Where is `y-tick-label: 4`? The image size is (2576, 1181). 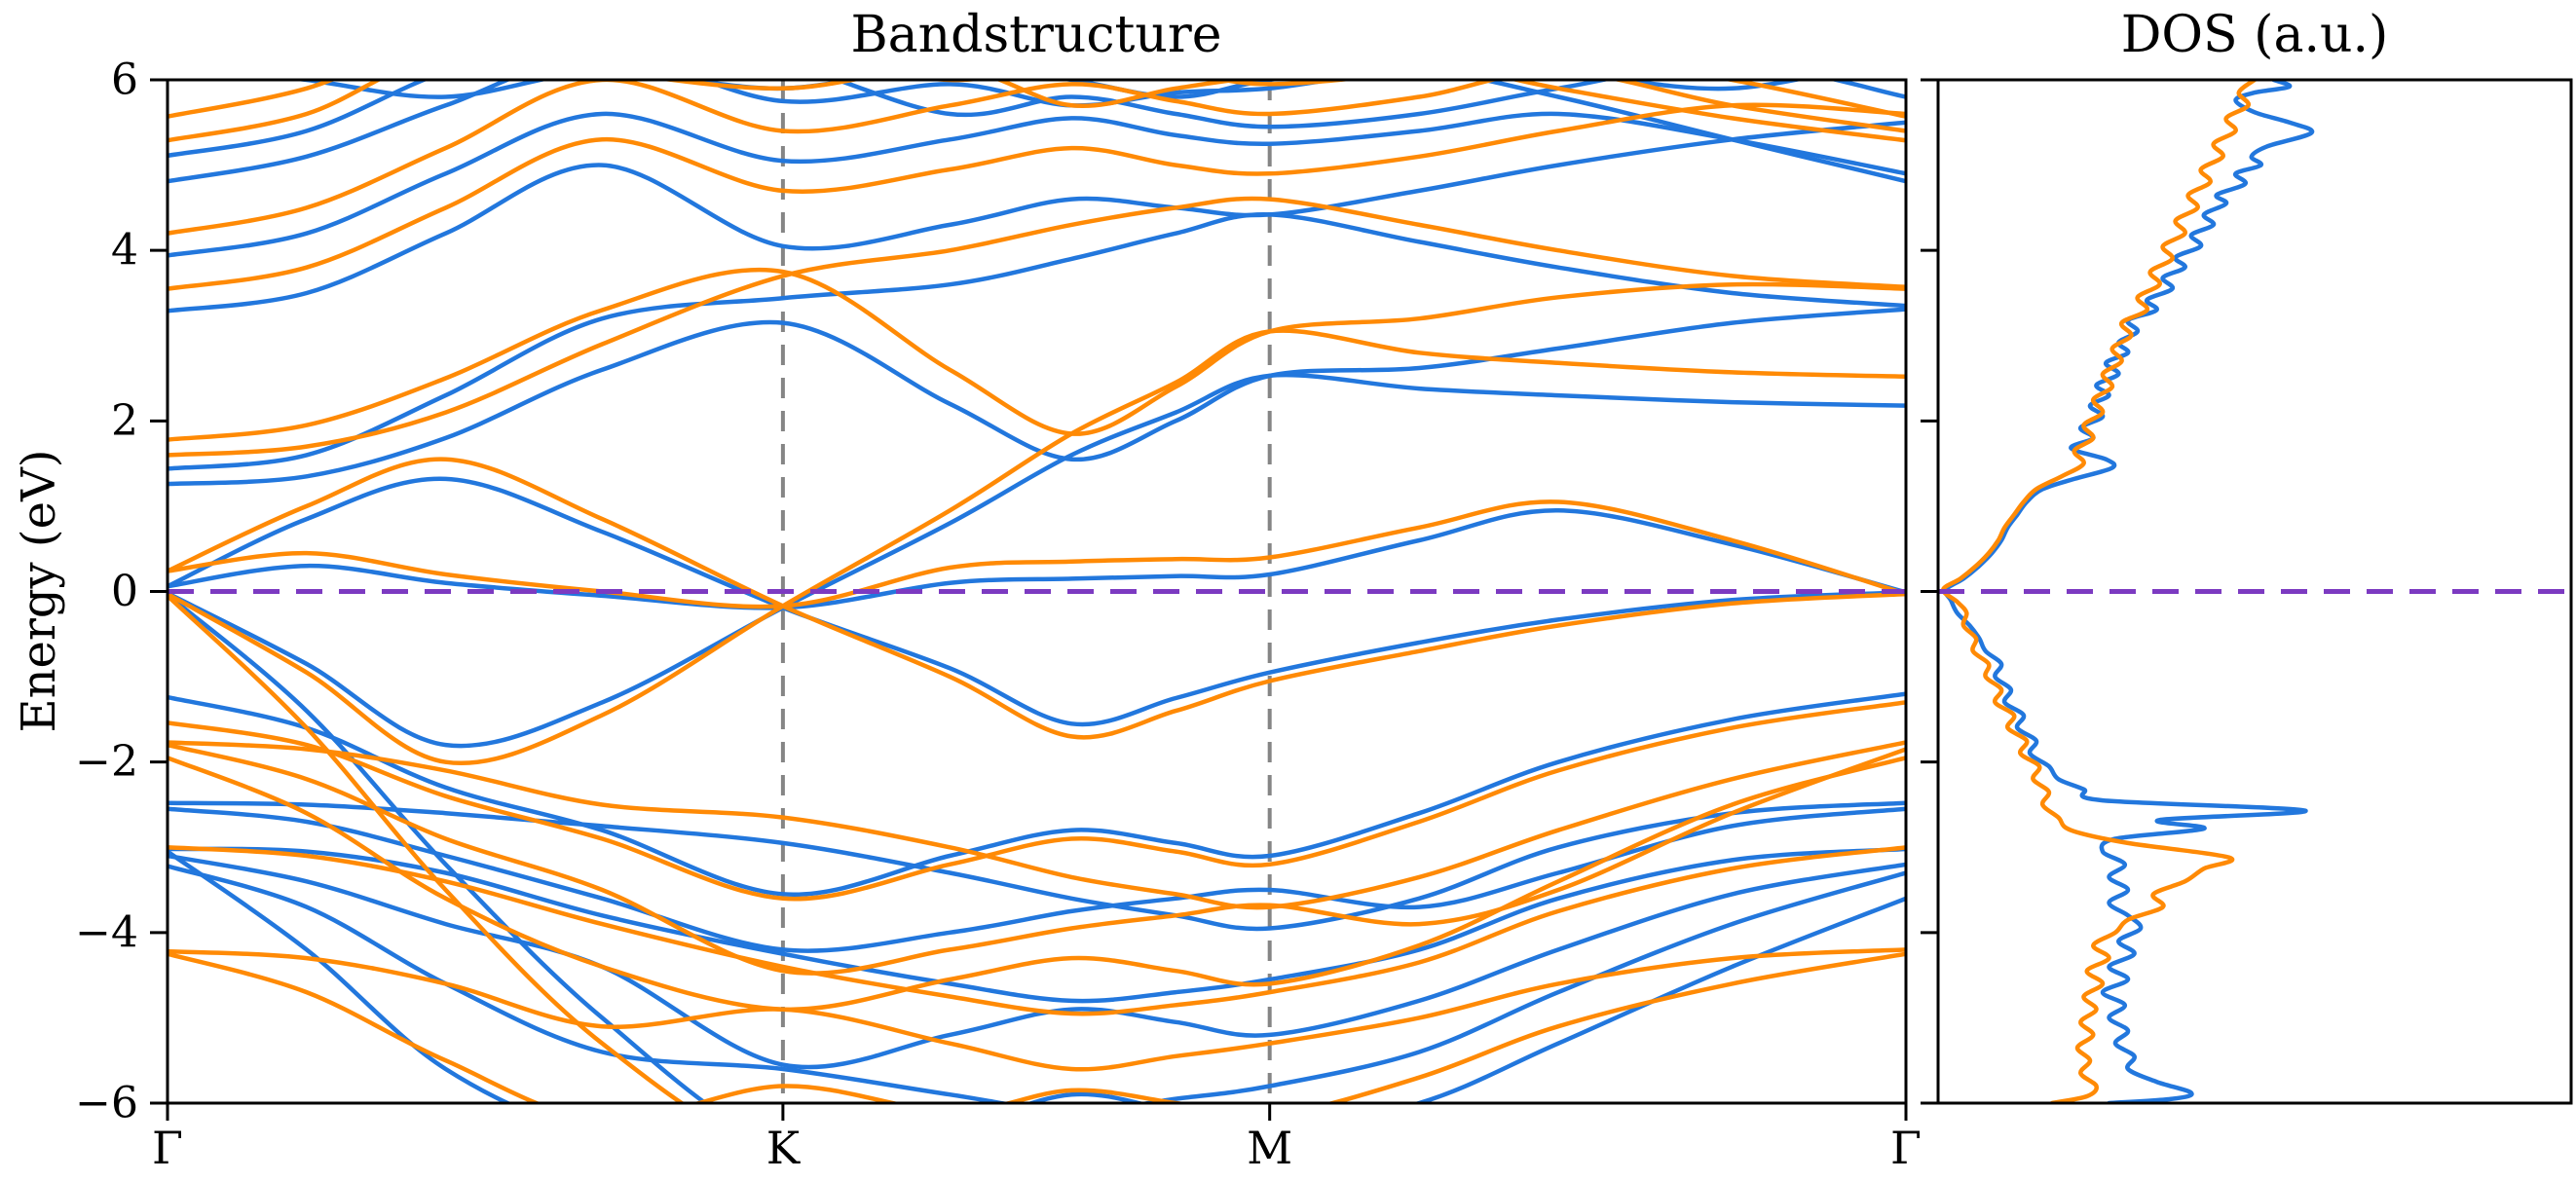
y-tick-label: 4 is located at coordinates (124, 251).